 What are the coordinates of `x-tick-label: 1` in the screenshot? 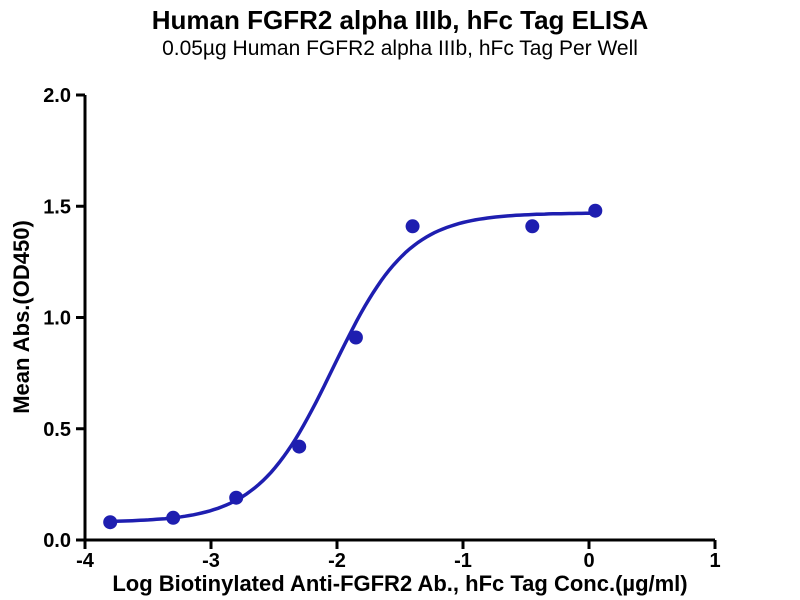 It's located at (714, 561).